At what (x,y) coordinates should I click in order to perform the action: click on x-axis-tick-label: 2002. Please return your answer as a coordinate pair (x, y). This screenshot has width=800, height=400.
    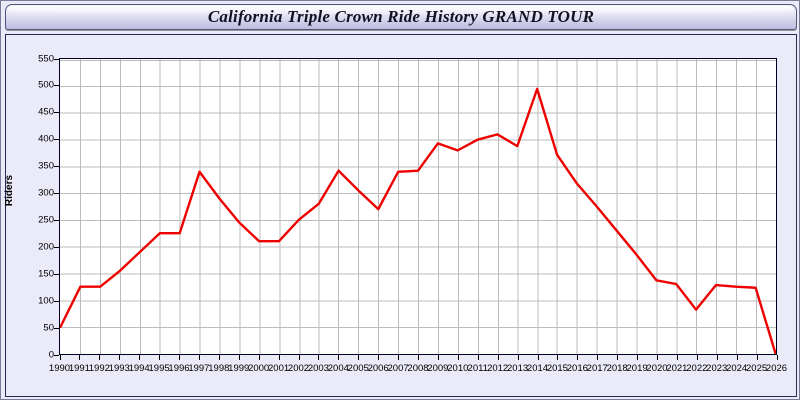
    Looking at the image, I should click on (298, 368).